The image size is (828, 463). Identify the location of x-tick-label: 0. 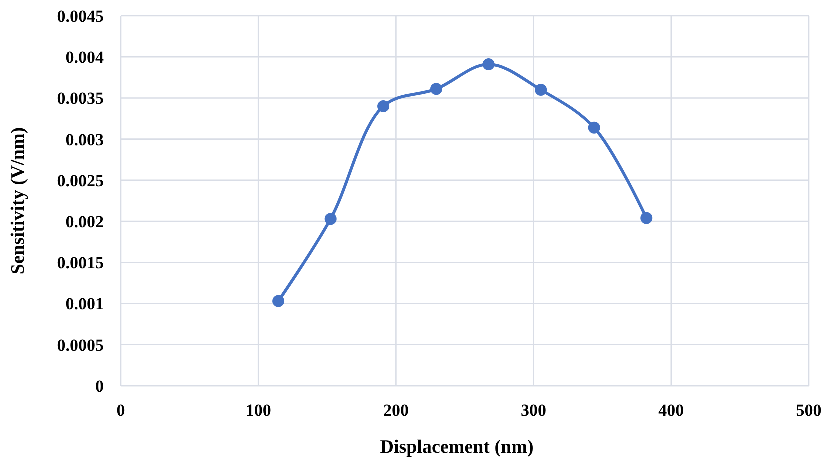
(121, 410).